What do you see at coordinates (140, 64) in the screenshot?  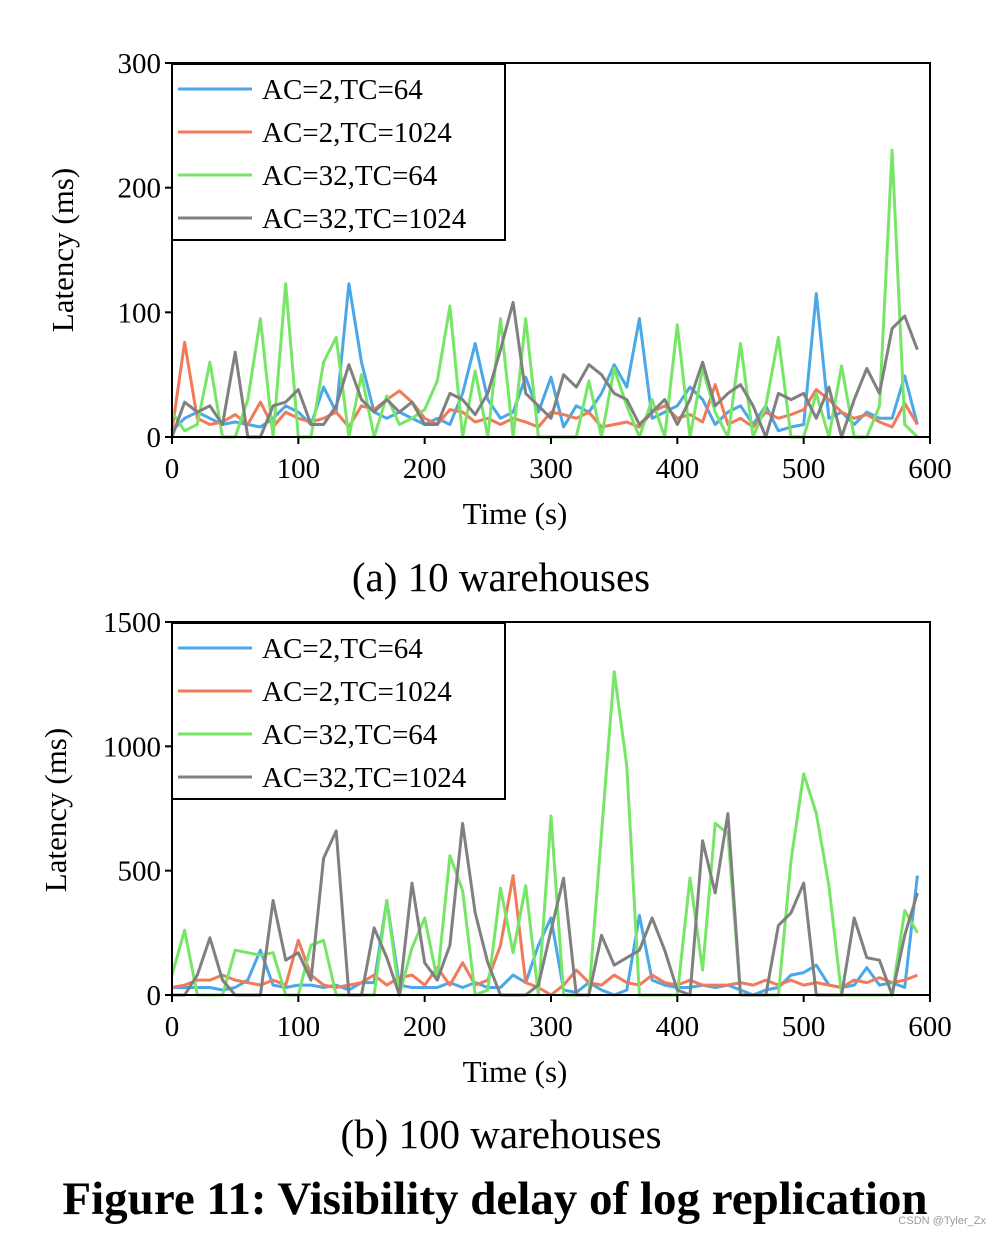 I see `y-tick-label: 300` at bounding box center [140, 64].